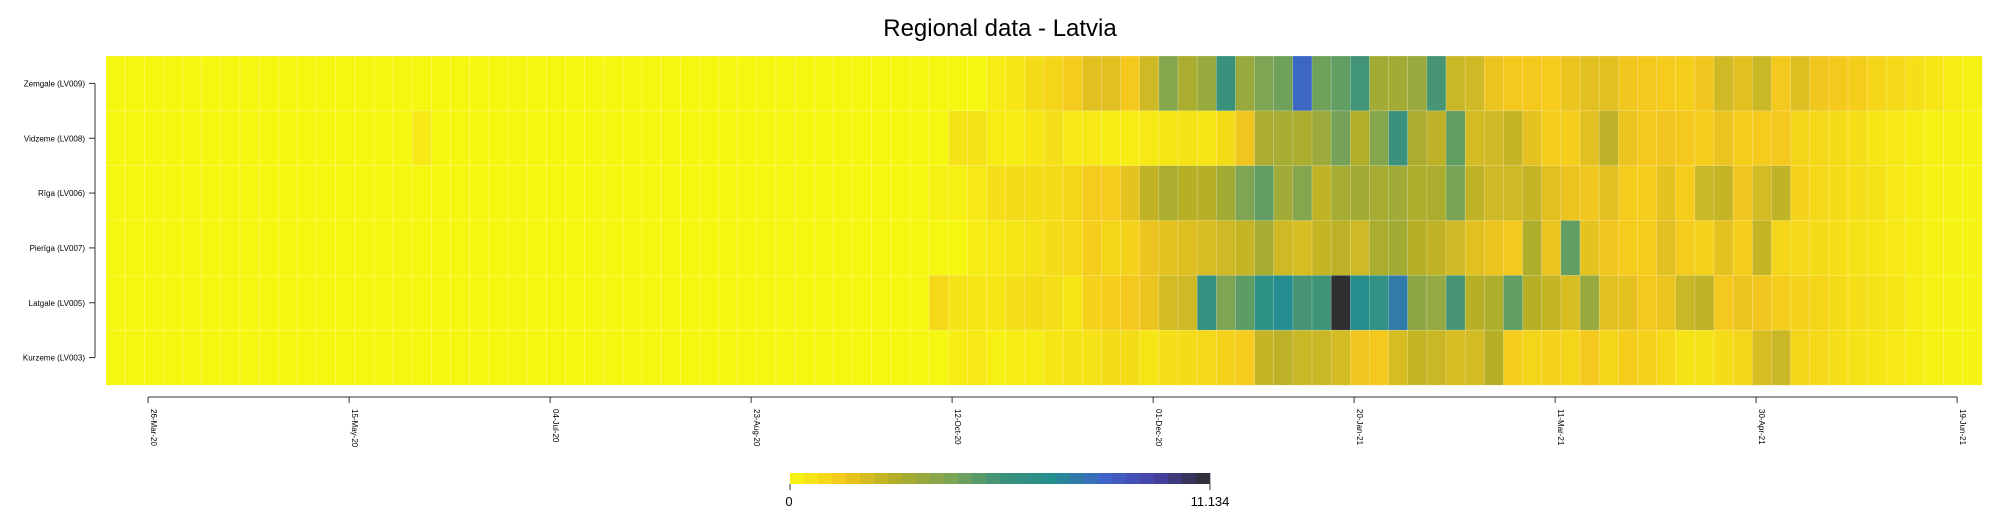  Describe the element at coordinates (788, 501) in the screenshot. I see `legend-min-label: 0` at that location.